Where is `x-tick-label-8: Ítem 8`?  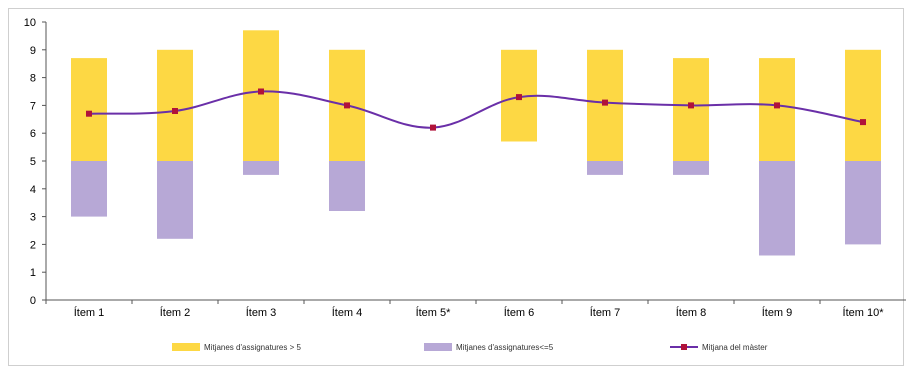 x-tick-label-8: Ítem 8 is located at coordinates (691, 312).